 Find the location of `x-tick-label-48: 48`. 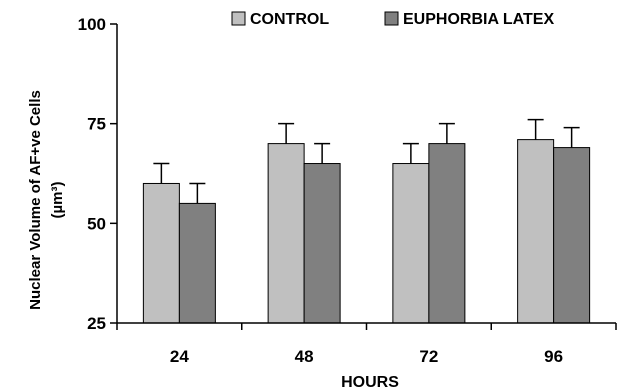

x-tick-label-48: 48 is located at coordinates (304, 356).